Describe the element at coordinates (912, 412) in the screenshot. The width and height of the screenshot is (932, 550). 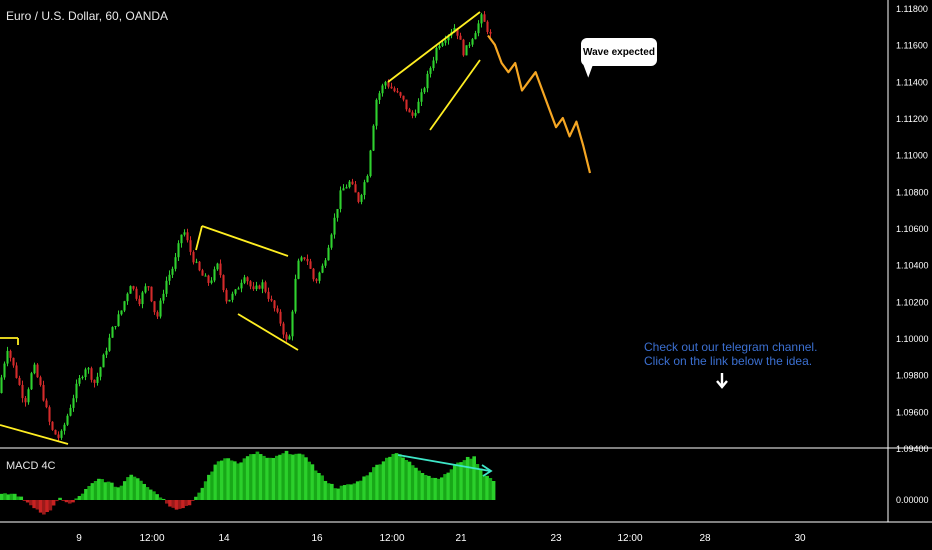
I see `price-tick-label: 1.09600` at that location.